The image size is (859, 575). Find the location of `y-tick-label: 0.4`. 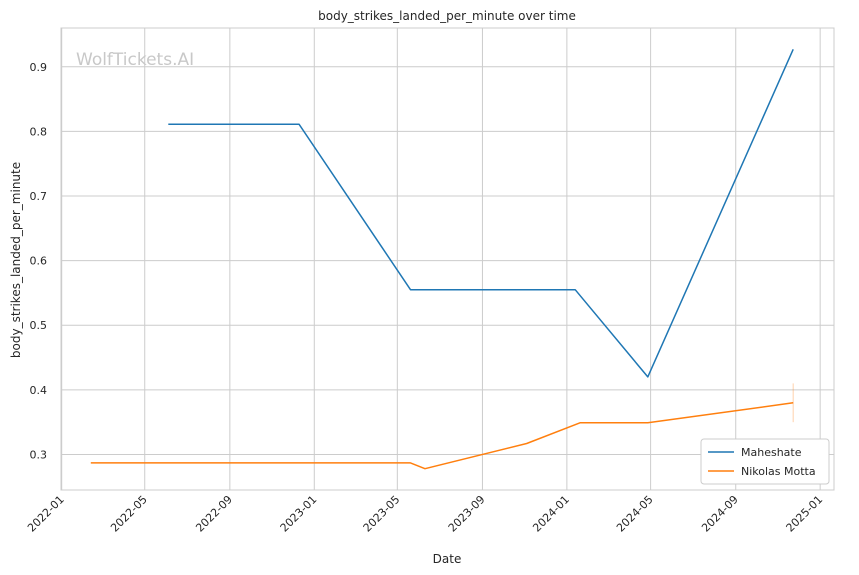

y-tick-label: 0.4 is located at coordinates (39, 390).